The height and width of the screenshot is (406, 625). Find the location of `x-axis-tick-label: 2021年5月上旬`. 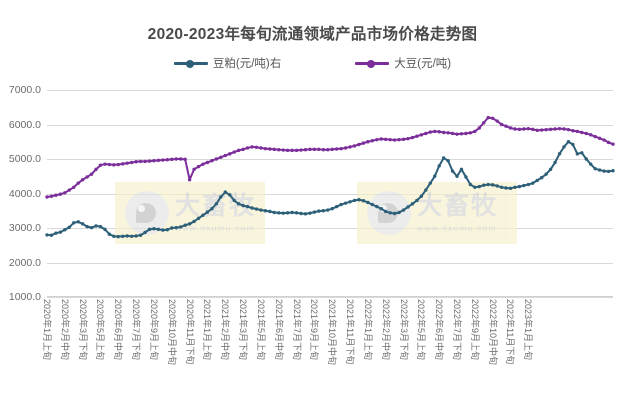

x-axis-tick-label: 2021年5月上旬 is located at coordinates (260, 330).